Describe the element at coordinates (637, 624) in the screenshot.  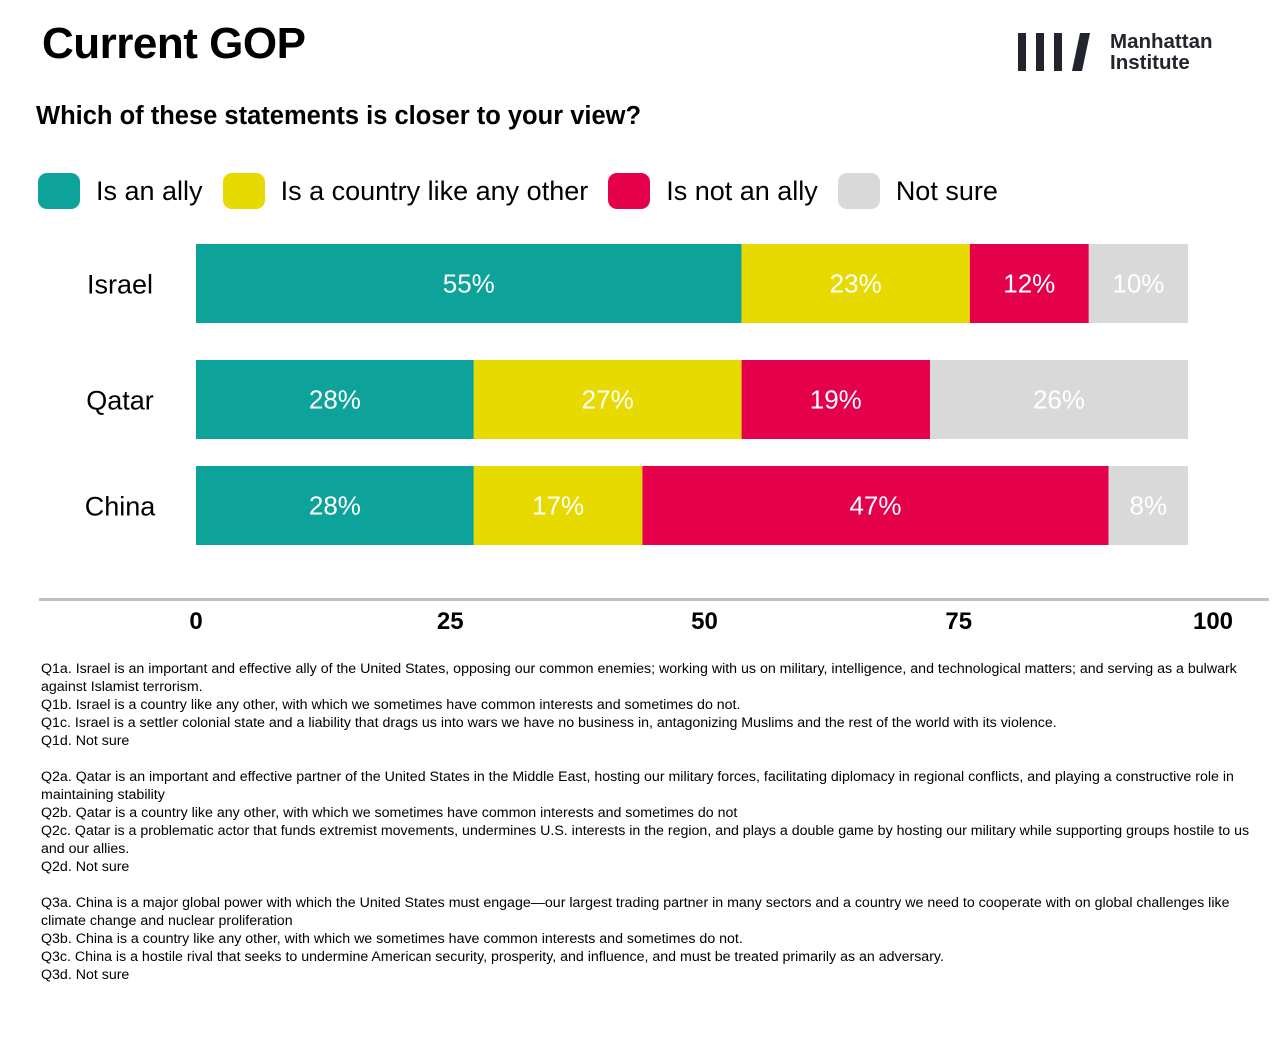
I see `x-axis-ticks: 0 25 50 75 100` at that location.